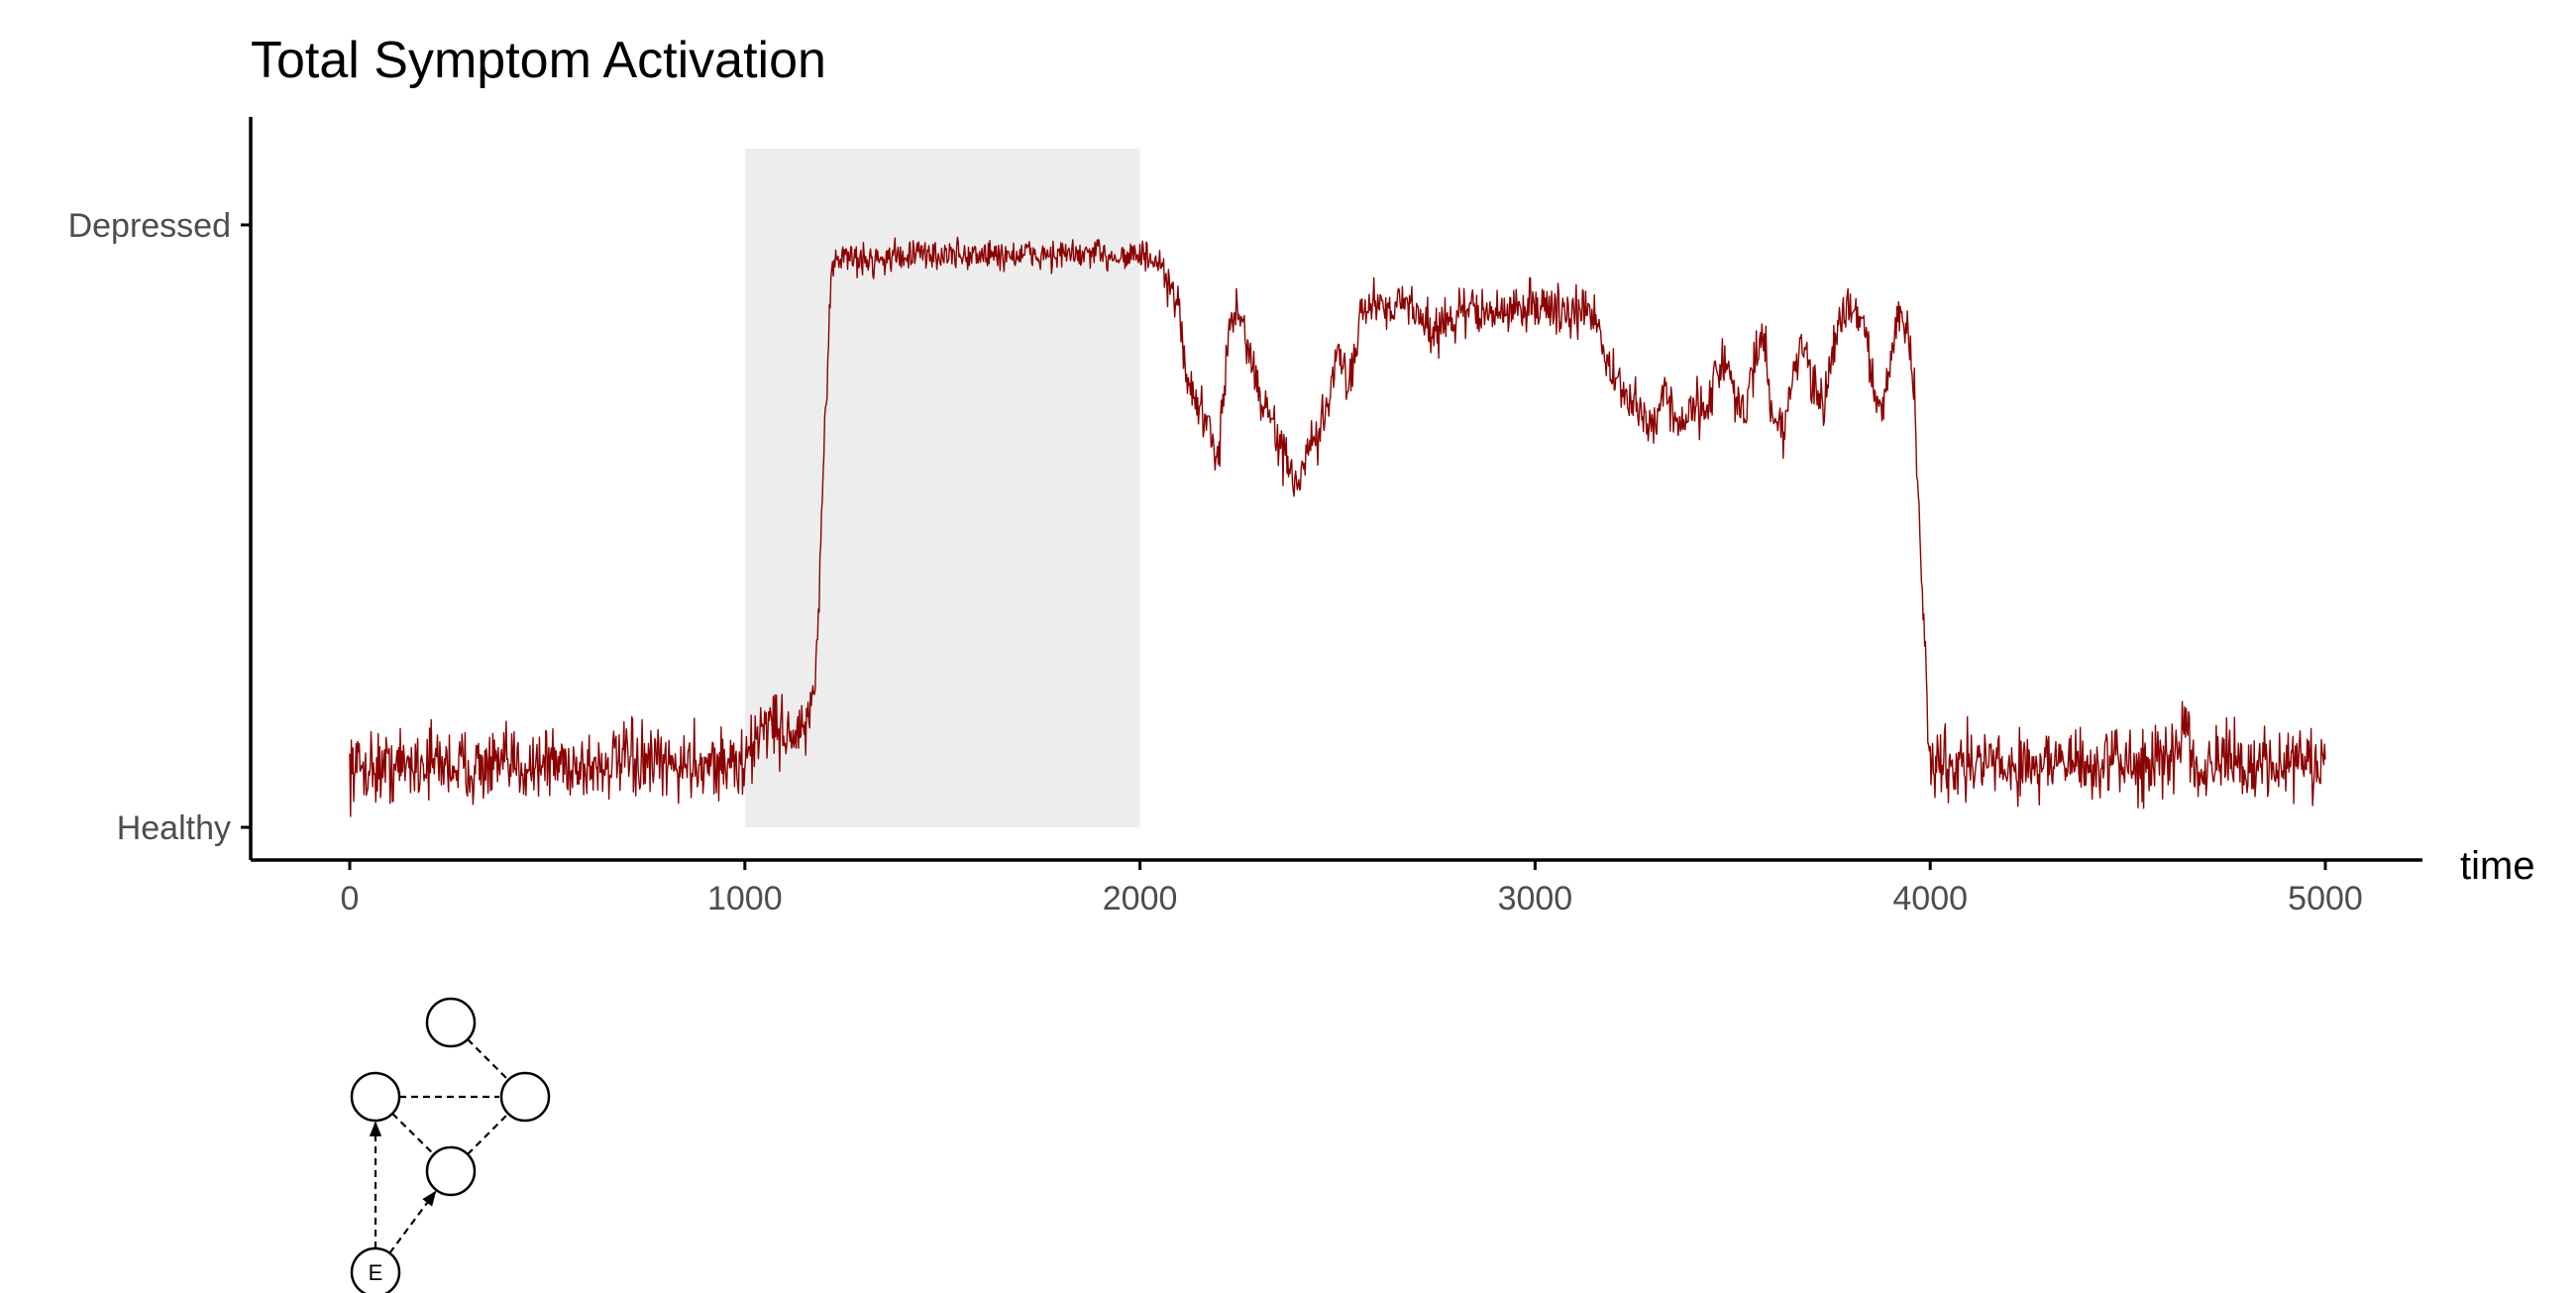 The image size is (2576, 1293). I want to click on y-tick-label: Depressed, so click(150, 226).